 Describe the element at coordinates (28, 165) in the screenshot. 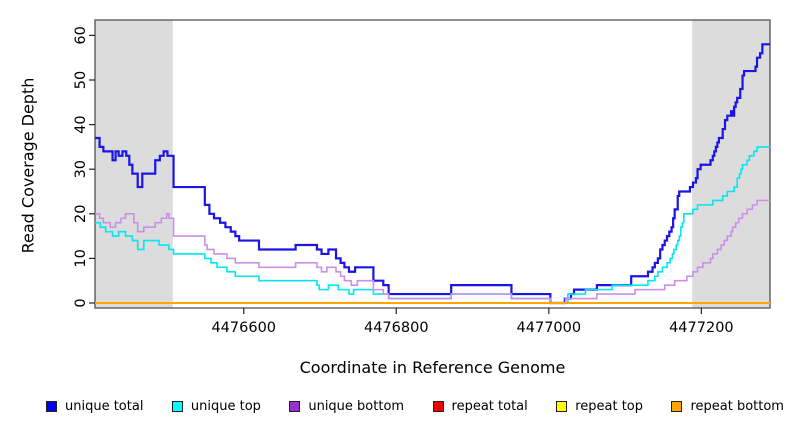

I see `y-axis-title: Read Coverage Depth` at that location.